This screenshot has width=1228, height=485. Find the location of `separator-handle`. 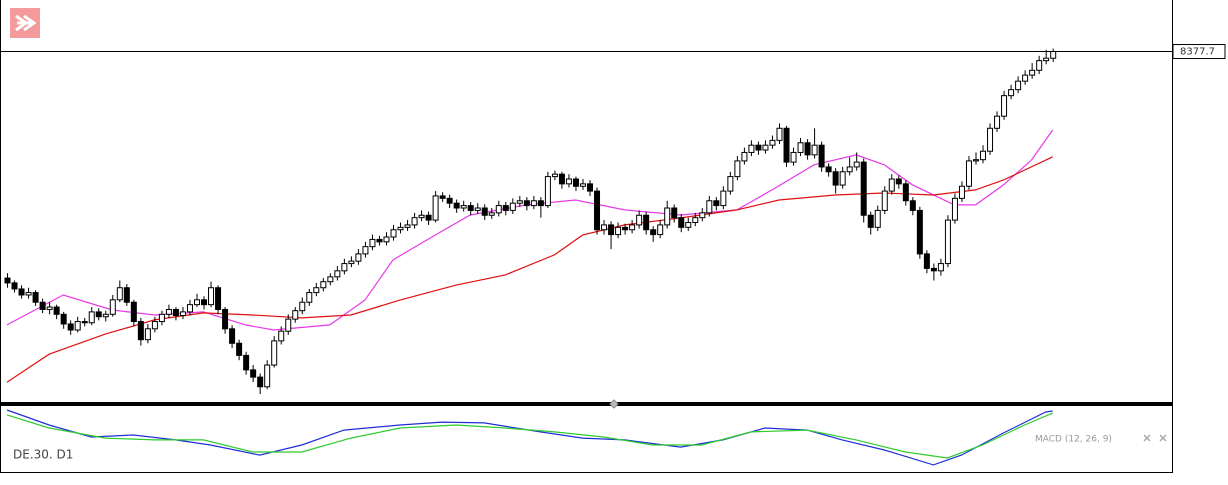

separator-handle is located at coordinates (614, 404).